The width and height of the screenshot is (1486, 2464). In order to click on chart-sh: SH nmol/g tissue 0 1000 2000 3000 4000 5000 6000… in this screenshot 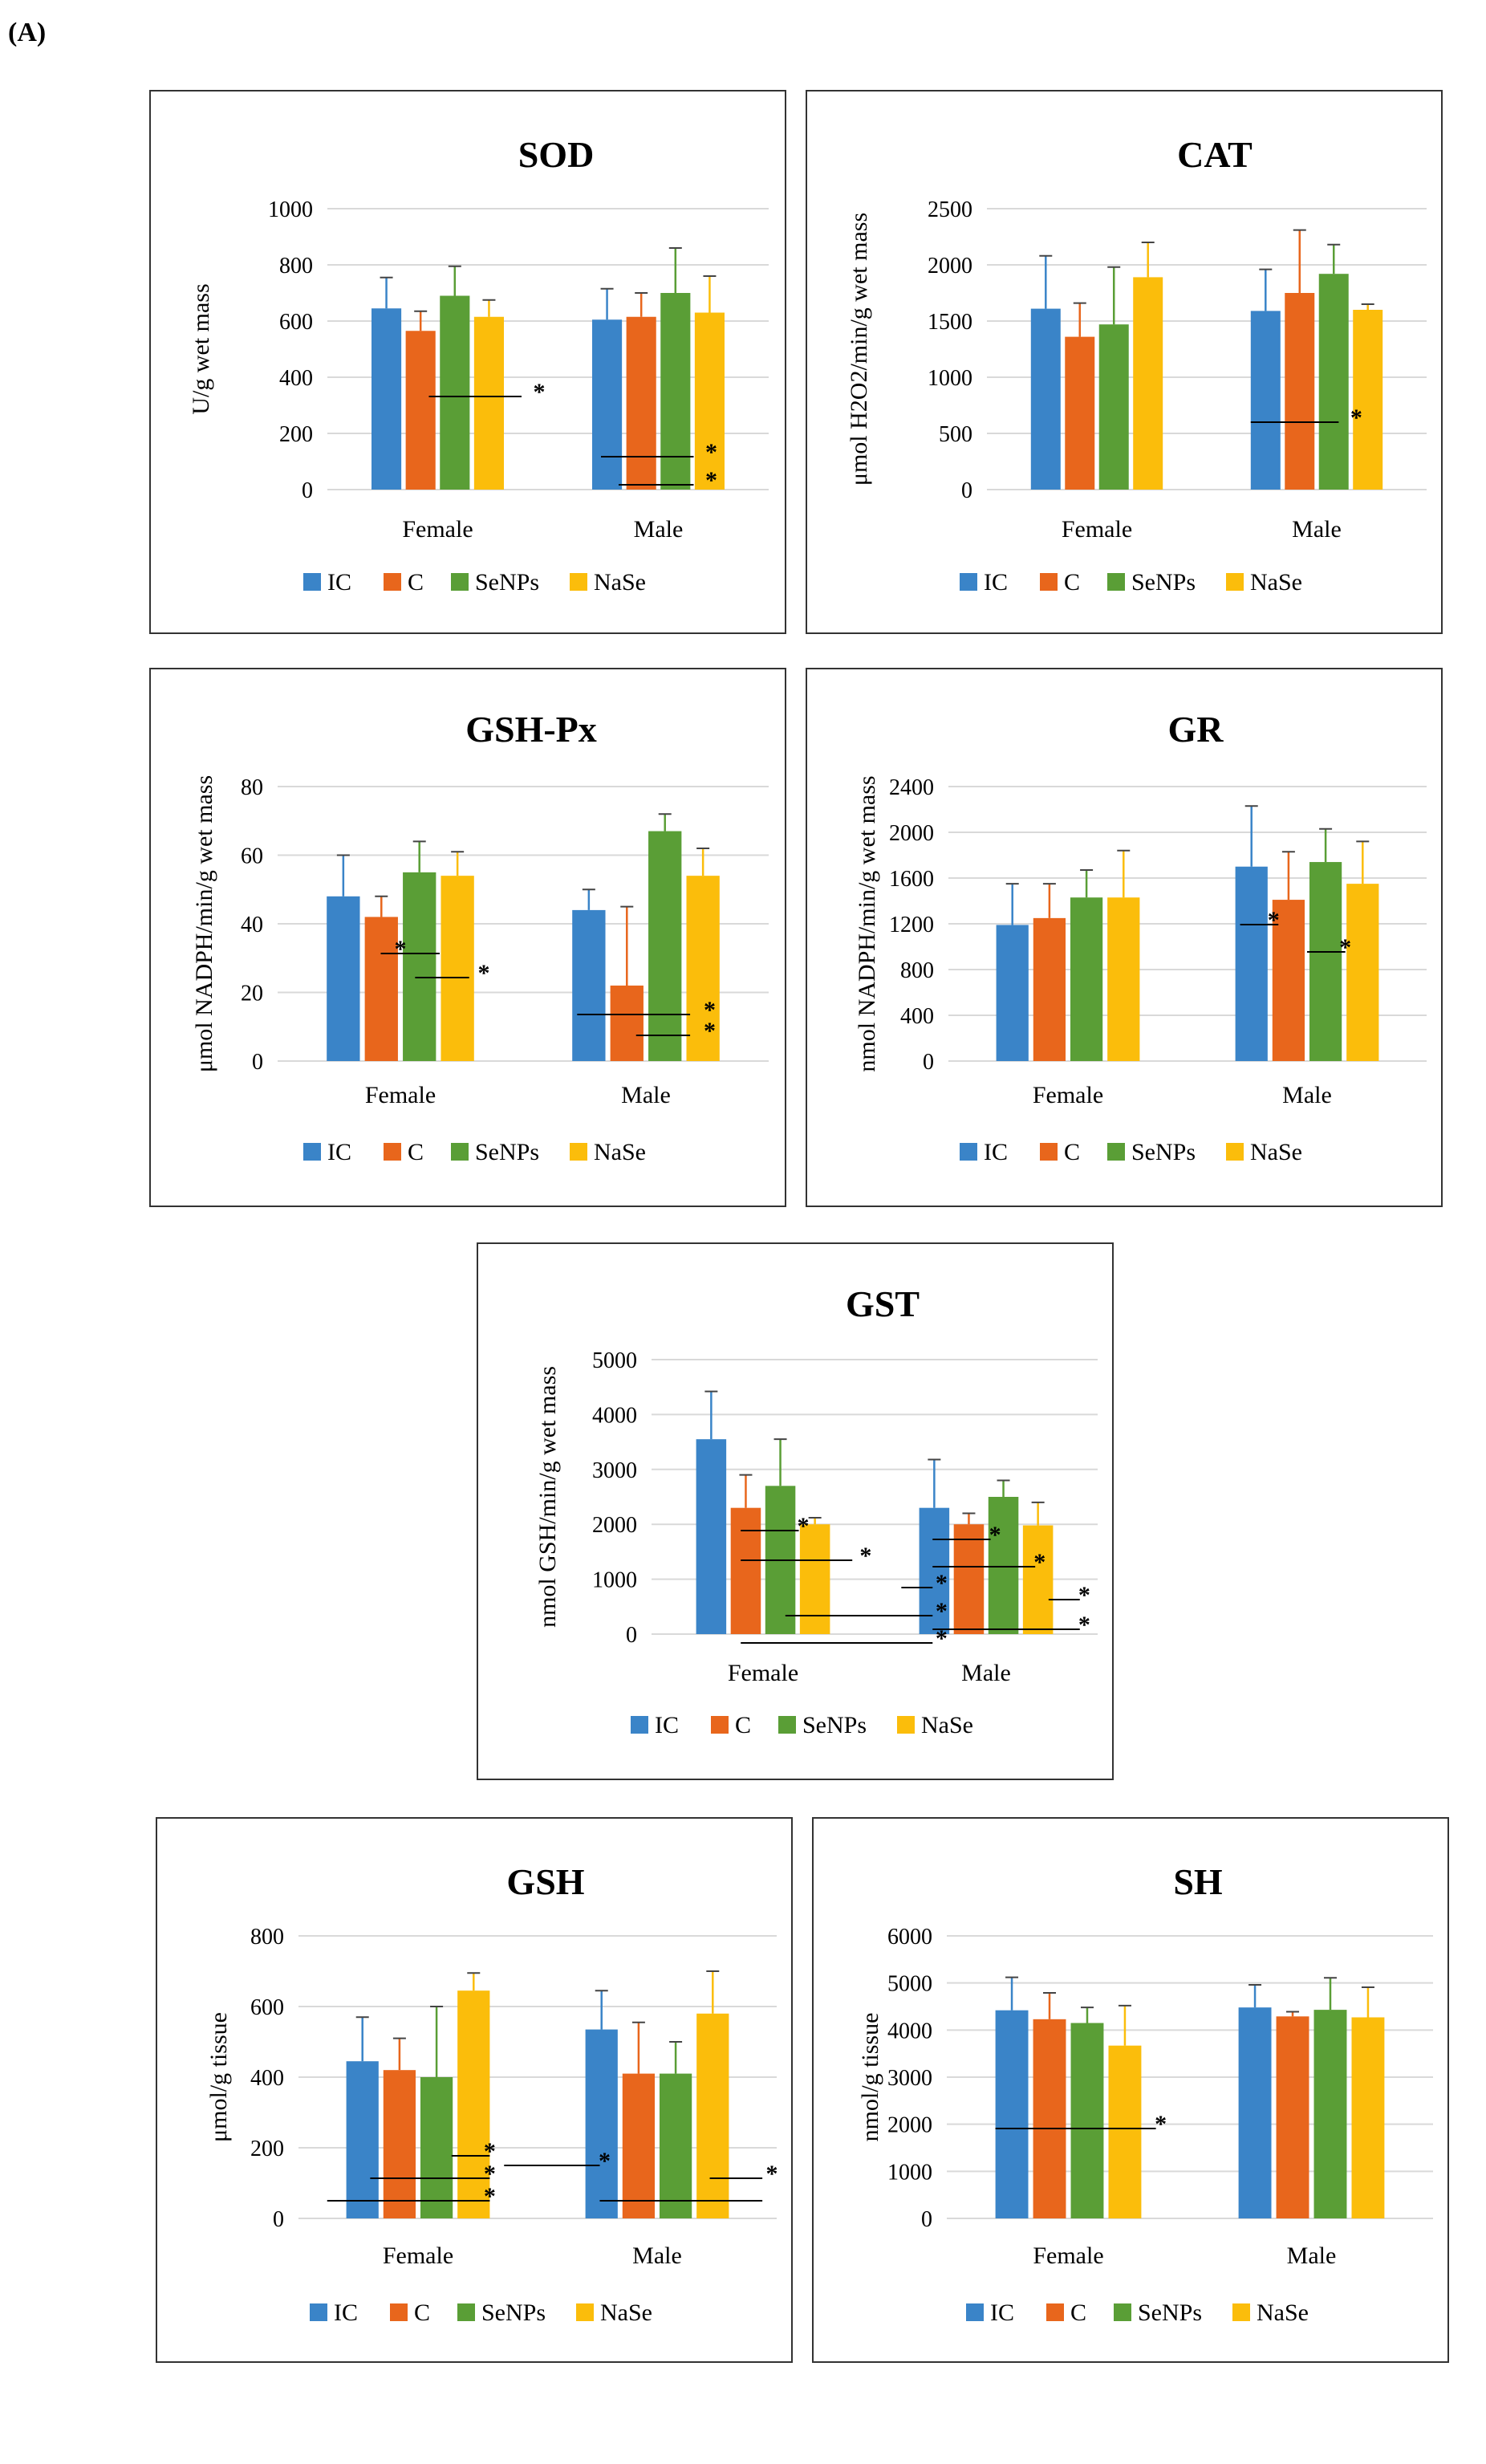, I will do `click(1130, 2090)`.